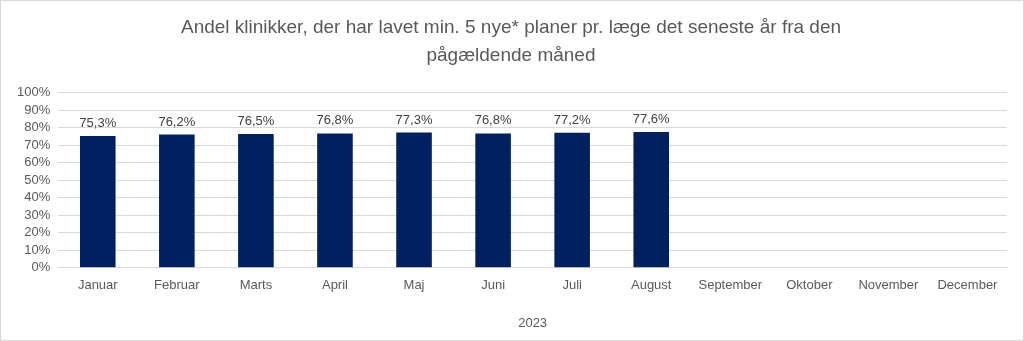 The height and width of the screenshot is (341, 1024). Describe the element at coordinates (493, 285) in the screenshot. I see `x-tick-label: Juni` at that location.